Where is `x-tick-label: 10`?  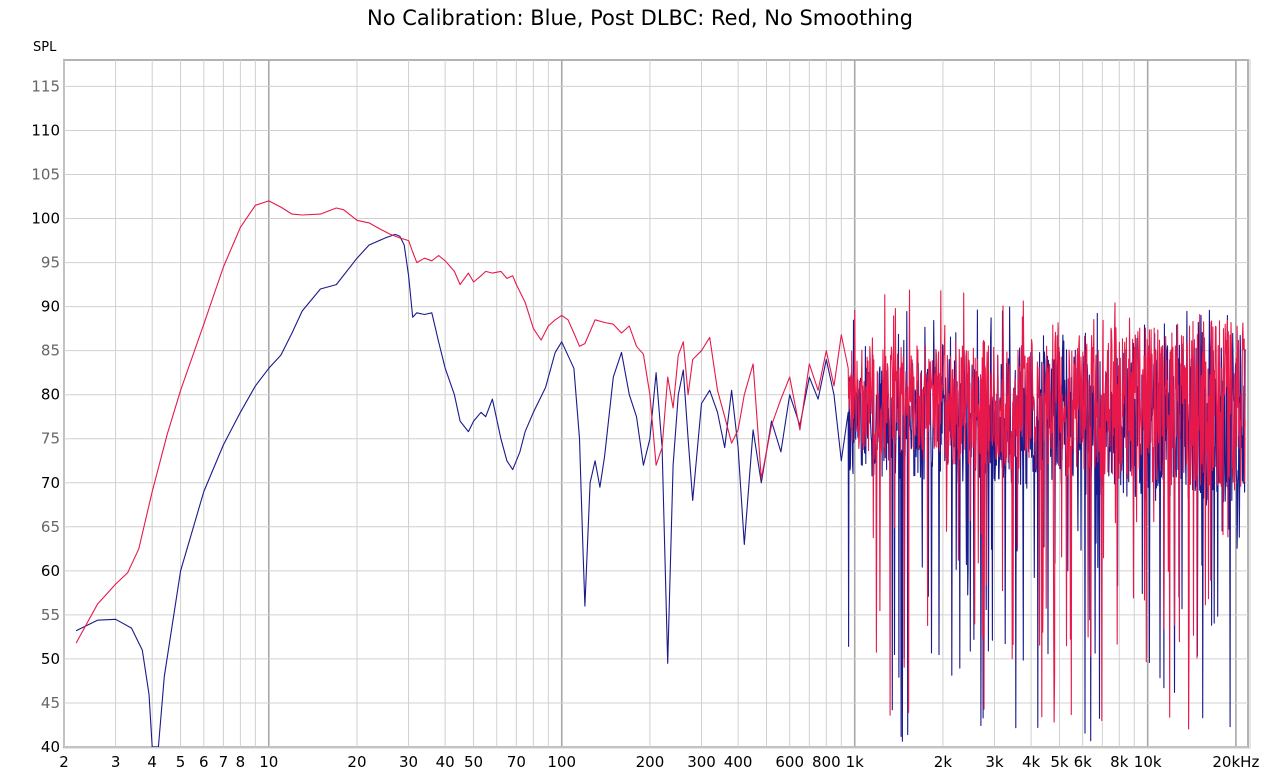 x-tick-label: 10 is located at coordinates (268, 762).